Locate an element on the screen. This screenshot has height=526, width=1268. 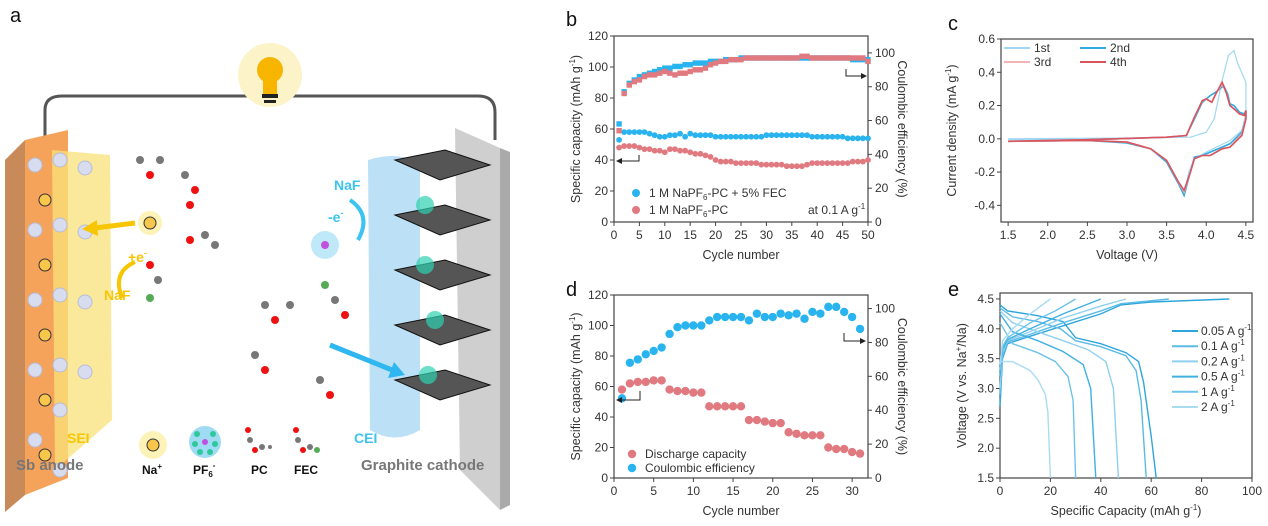
y2-tick-label: 40 is located at coordinates (882, 154).